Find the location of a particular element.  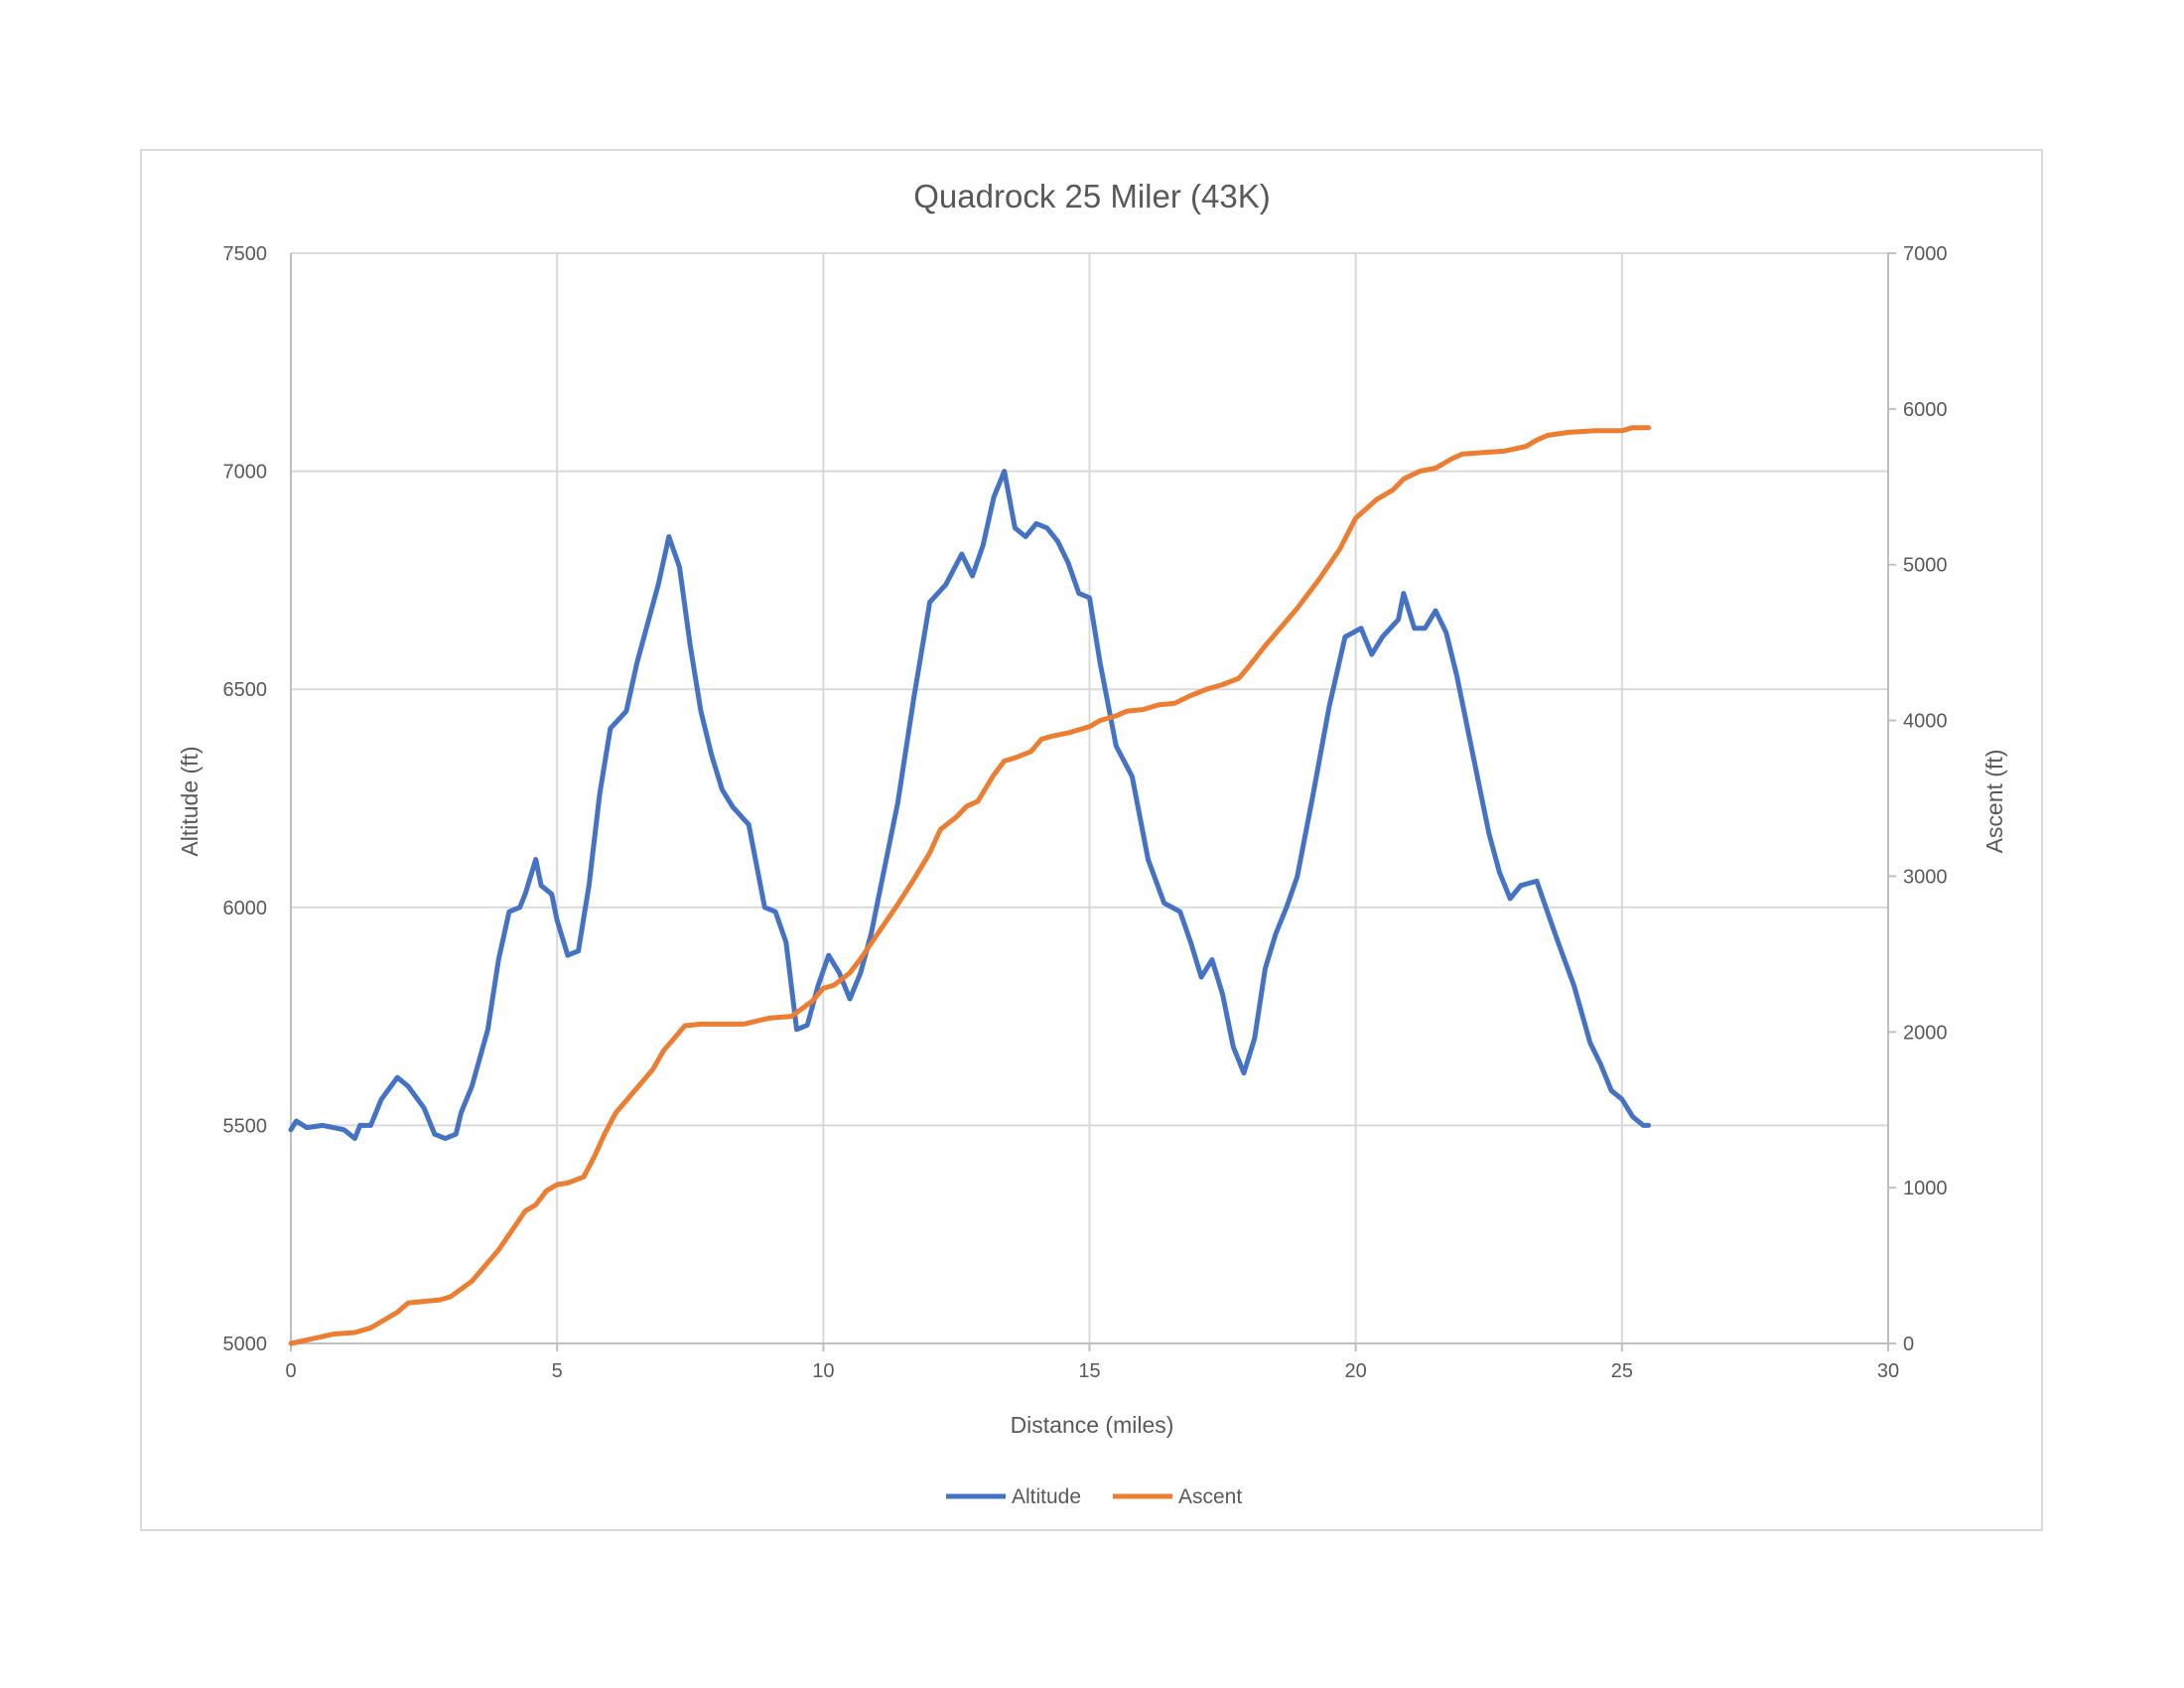

x-tick-label: 5 is located at coordinates (557, 1371).